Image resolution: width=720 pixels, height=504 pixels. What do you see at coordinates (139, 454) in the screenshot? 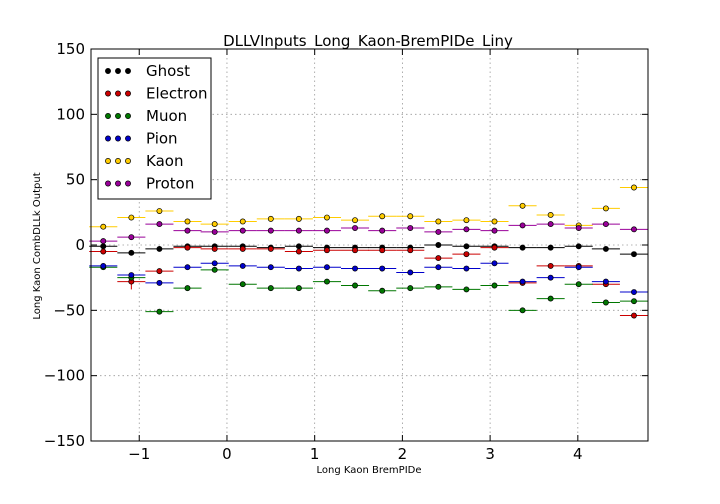
I see `x-tick-label: −1` at bounding box center [139, 454].